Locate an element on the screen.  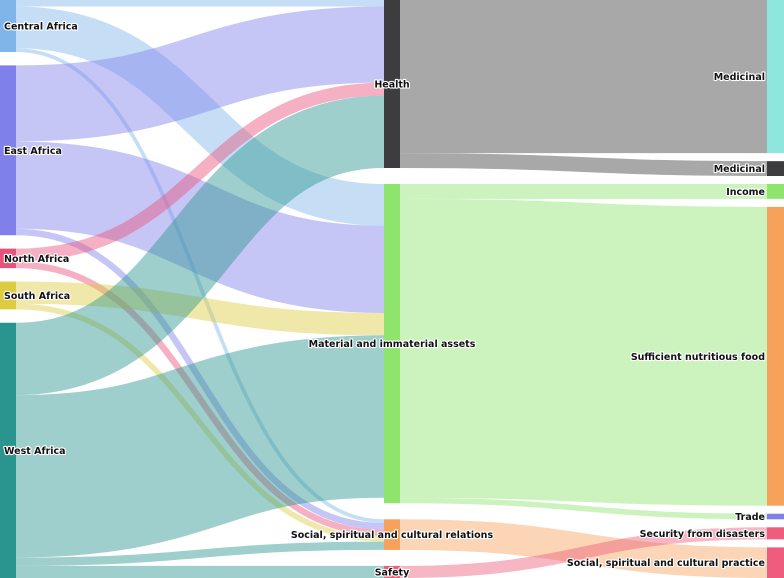
node-assets is located at coordinates (392, 344).